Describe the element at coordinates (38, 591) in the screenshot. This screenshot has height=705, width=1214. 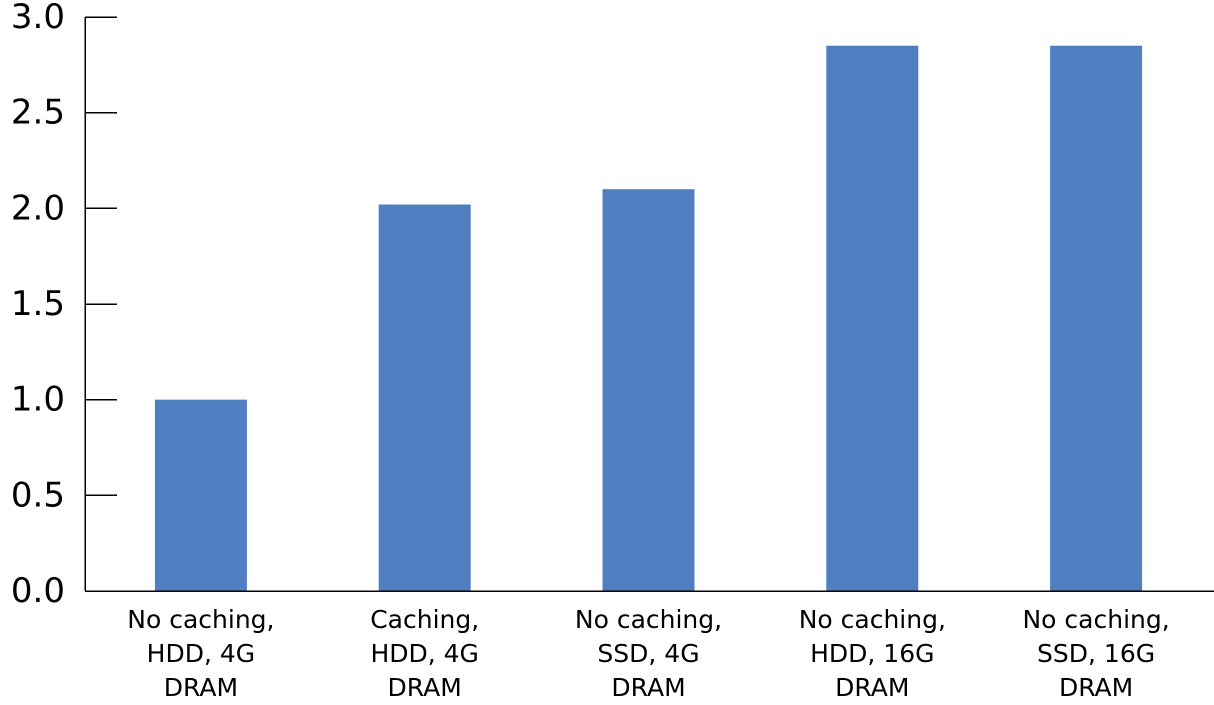
I see `y-tick-label: 0.0` at that location.